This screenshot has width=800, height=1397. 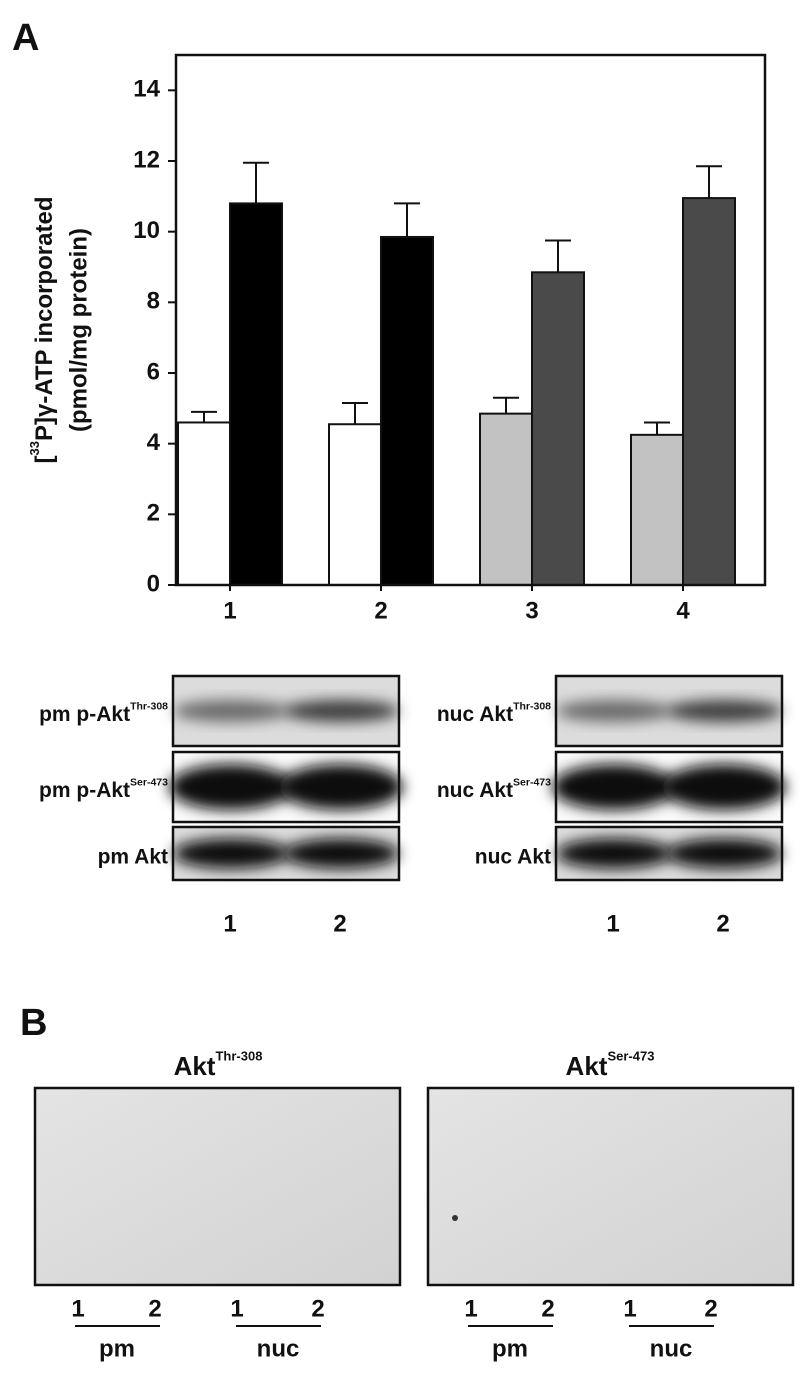 I want to click on blot-title: AktSer-473, so click(x=610, y=1065).